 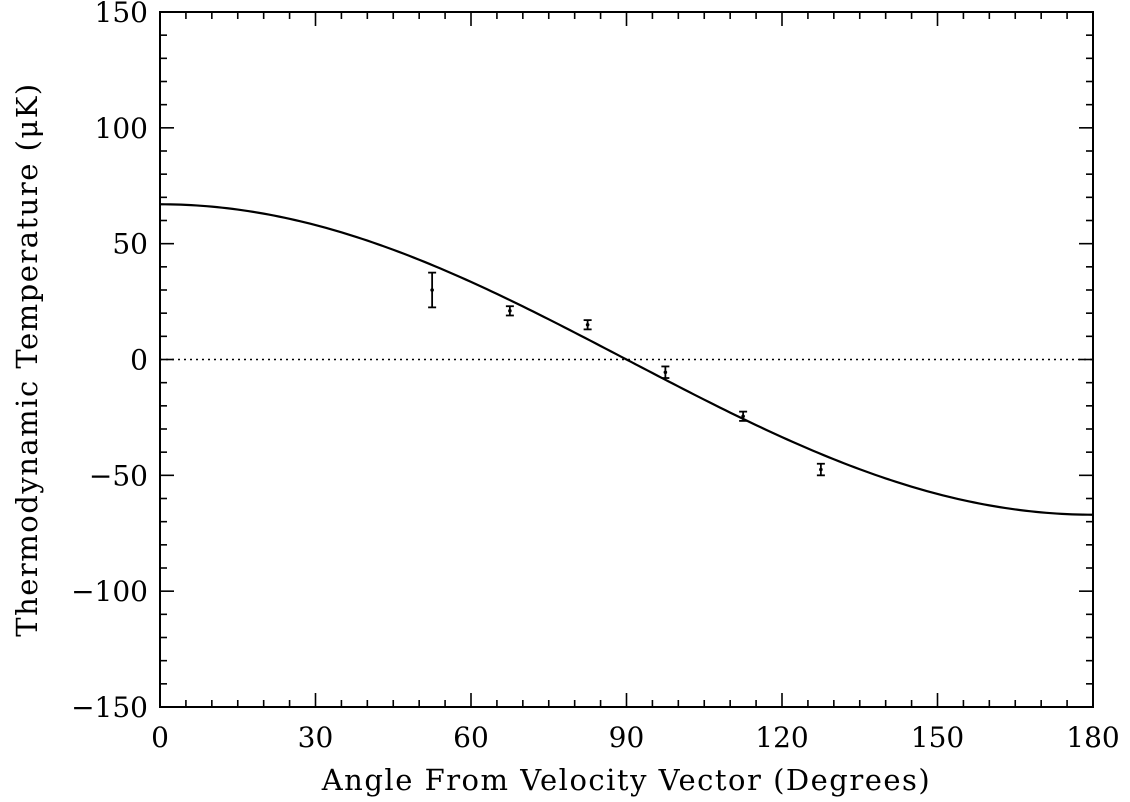 What do you see at coordinates (160, 737) in the screenshot?
I see `x-tick-label: 0` at bounding box center [160, 737].